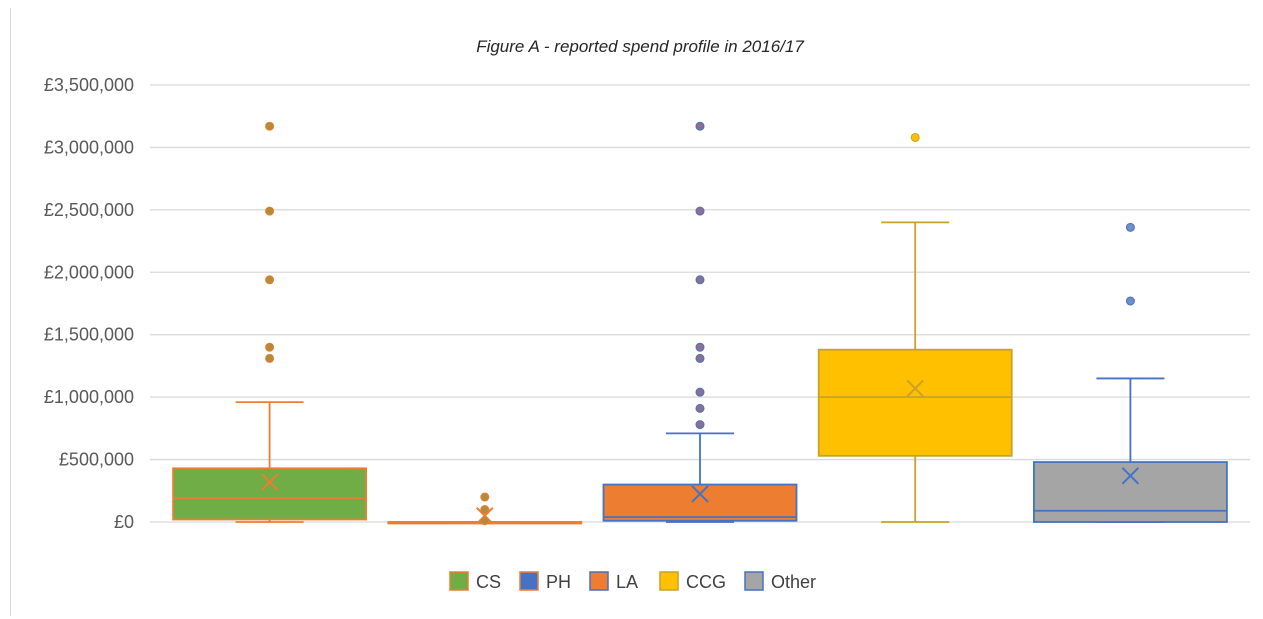 The image size is (1263, 619). Describe the element at coordinates (488, 582) in the screenshot. I see `legend-label: CS` at that location.